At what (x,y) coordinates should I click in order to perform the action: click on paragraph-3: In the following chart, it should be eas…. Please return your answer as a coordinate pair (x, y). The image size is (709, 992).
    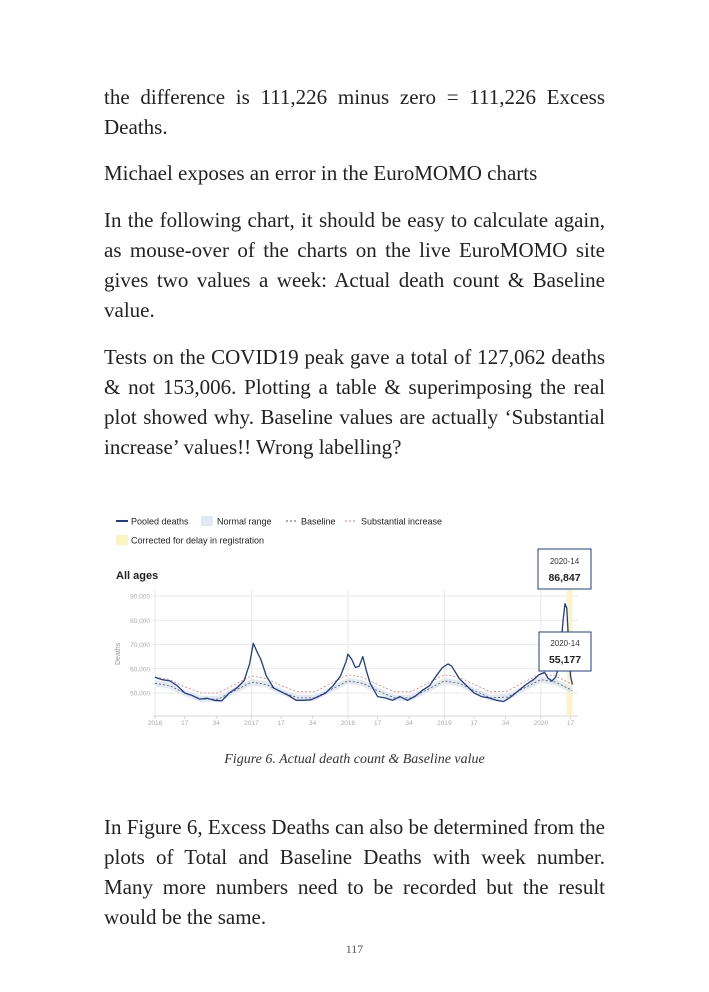
    Looking at the image, I should click on (354, 265).